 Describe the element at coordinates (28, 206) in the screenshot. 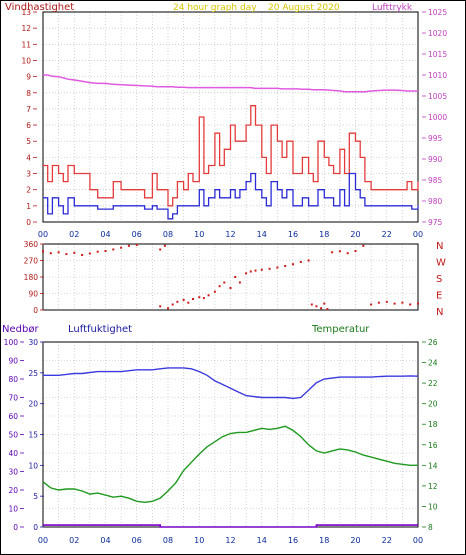

I see `wind-axis-tick: 1` at that location.